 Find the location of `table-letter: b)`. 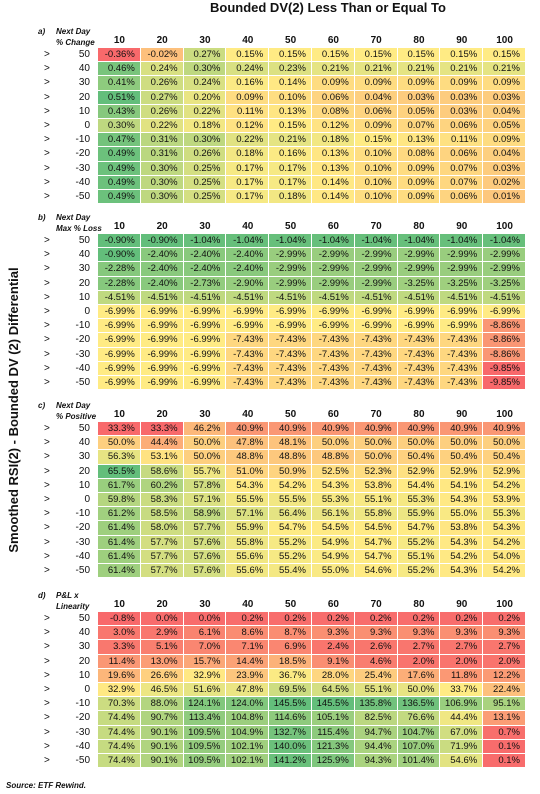

table-letter: b) is located at coordinates (42, 217).